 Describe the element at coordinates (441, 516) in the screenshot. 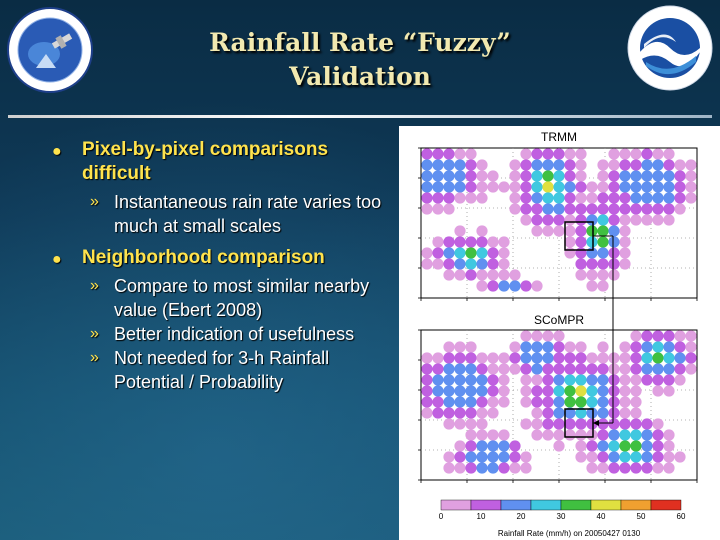

I see `colorbar-tick-label: 0` at that location.